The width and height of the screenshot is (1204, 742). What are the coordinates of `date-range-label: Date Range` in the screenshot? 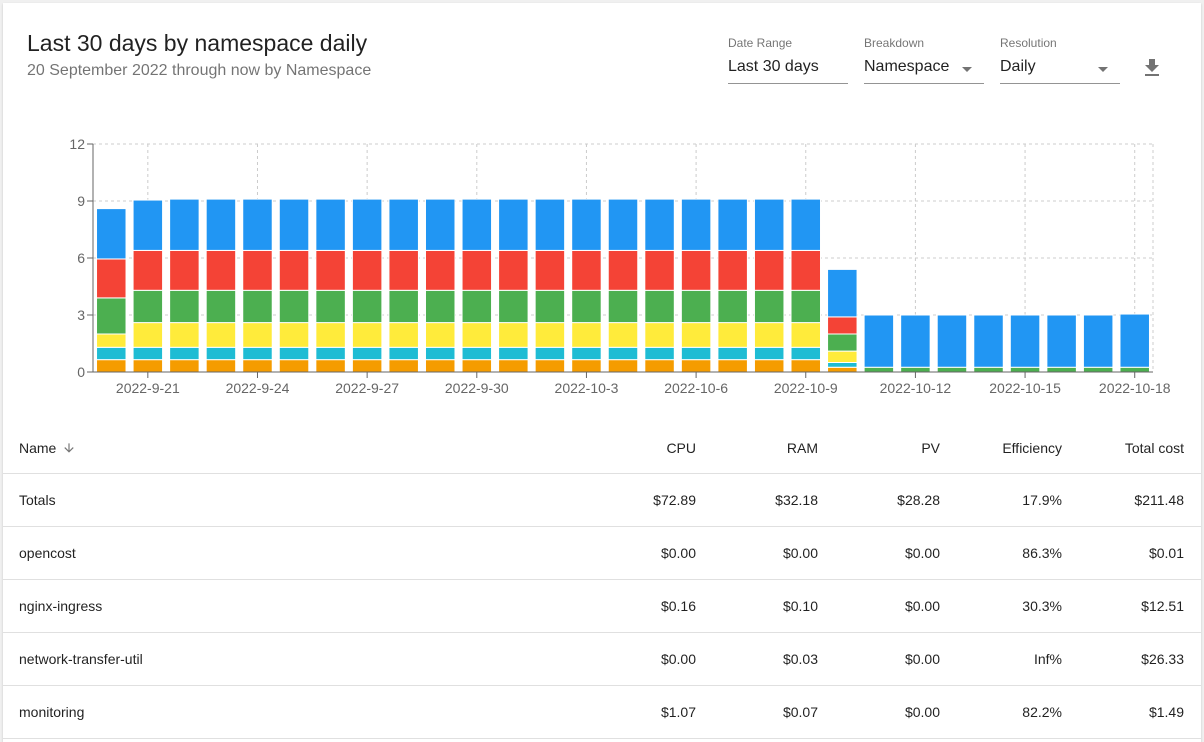 It's located at (760, 43).